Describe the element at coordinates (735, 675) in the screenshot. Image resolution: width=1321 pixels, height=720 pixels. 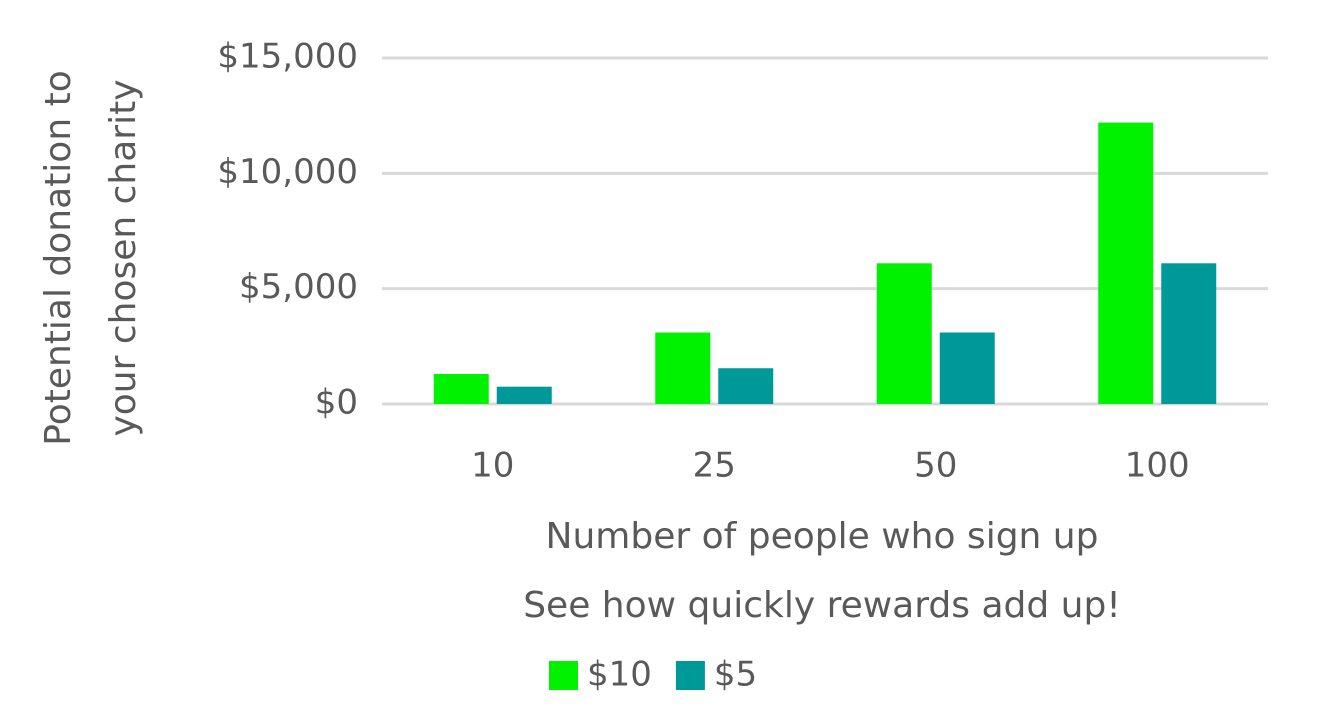
I see `legend-label: $5` at that location.